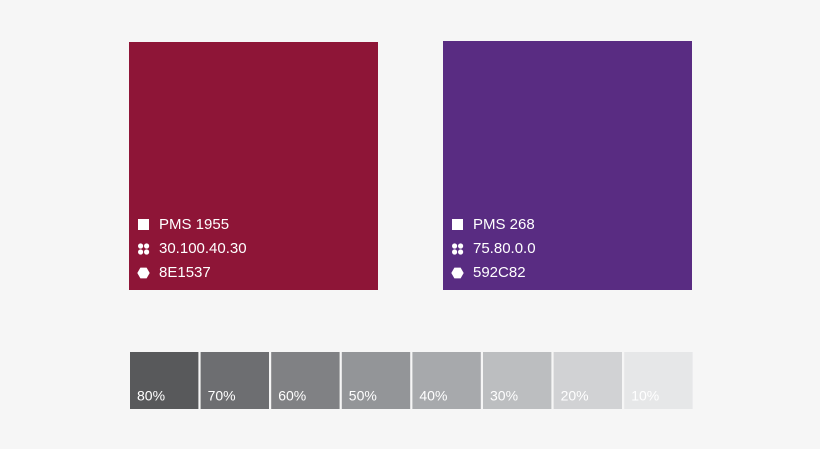 Image resolution: width=820 pixels, height=449 pixels. I want to click on tint-label: 80%, so click(151, 396).